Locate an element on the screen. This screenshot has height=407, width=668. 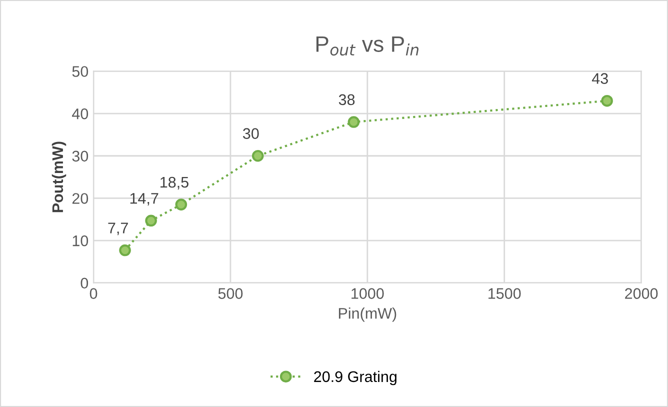
y-axis-title: Pout(mW) is located at coordinates (59, 177).